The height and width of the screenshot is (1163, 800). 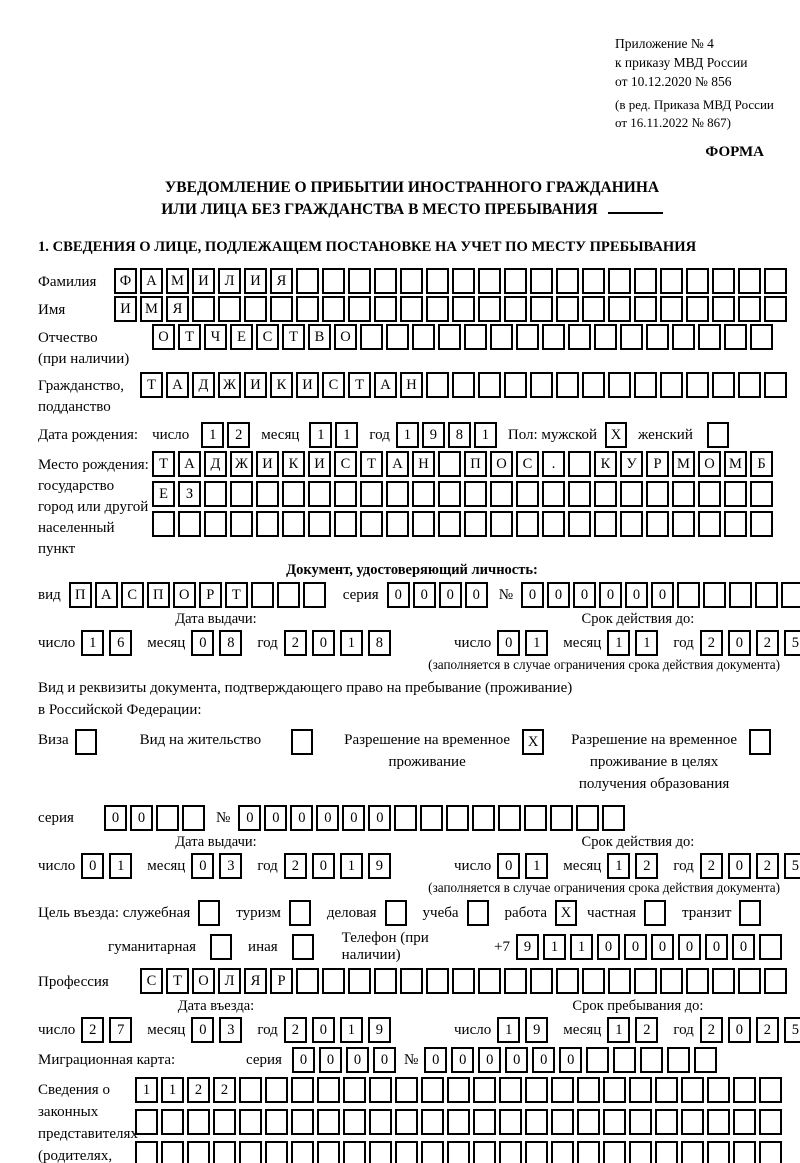 What do you see at coordinates (163, 464) in the screenshot?
I see `char-box: Т` at bounding box center [163, 464].